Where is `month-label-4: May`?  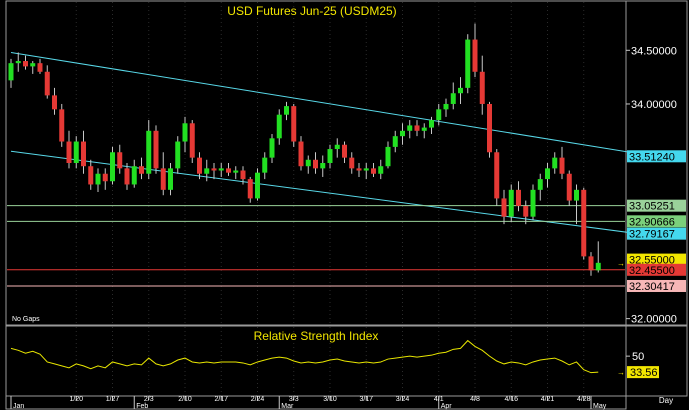 month-label-4: May is located at coordinates (600, 406).